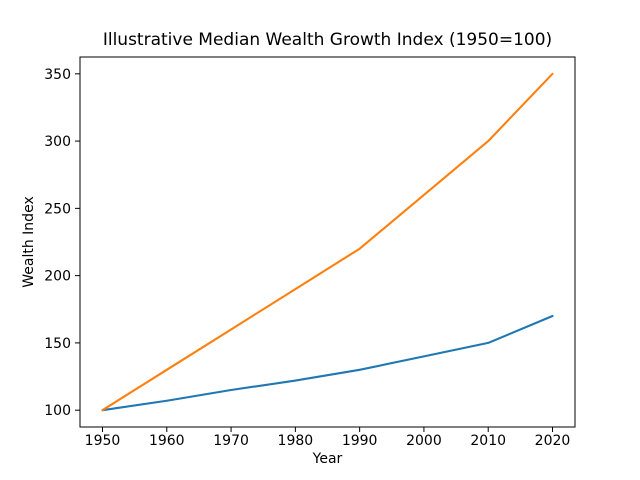  I want to click on x-tick-label: 1960, so click(167, 441).